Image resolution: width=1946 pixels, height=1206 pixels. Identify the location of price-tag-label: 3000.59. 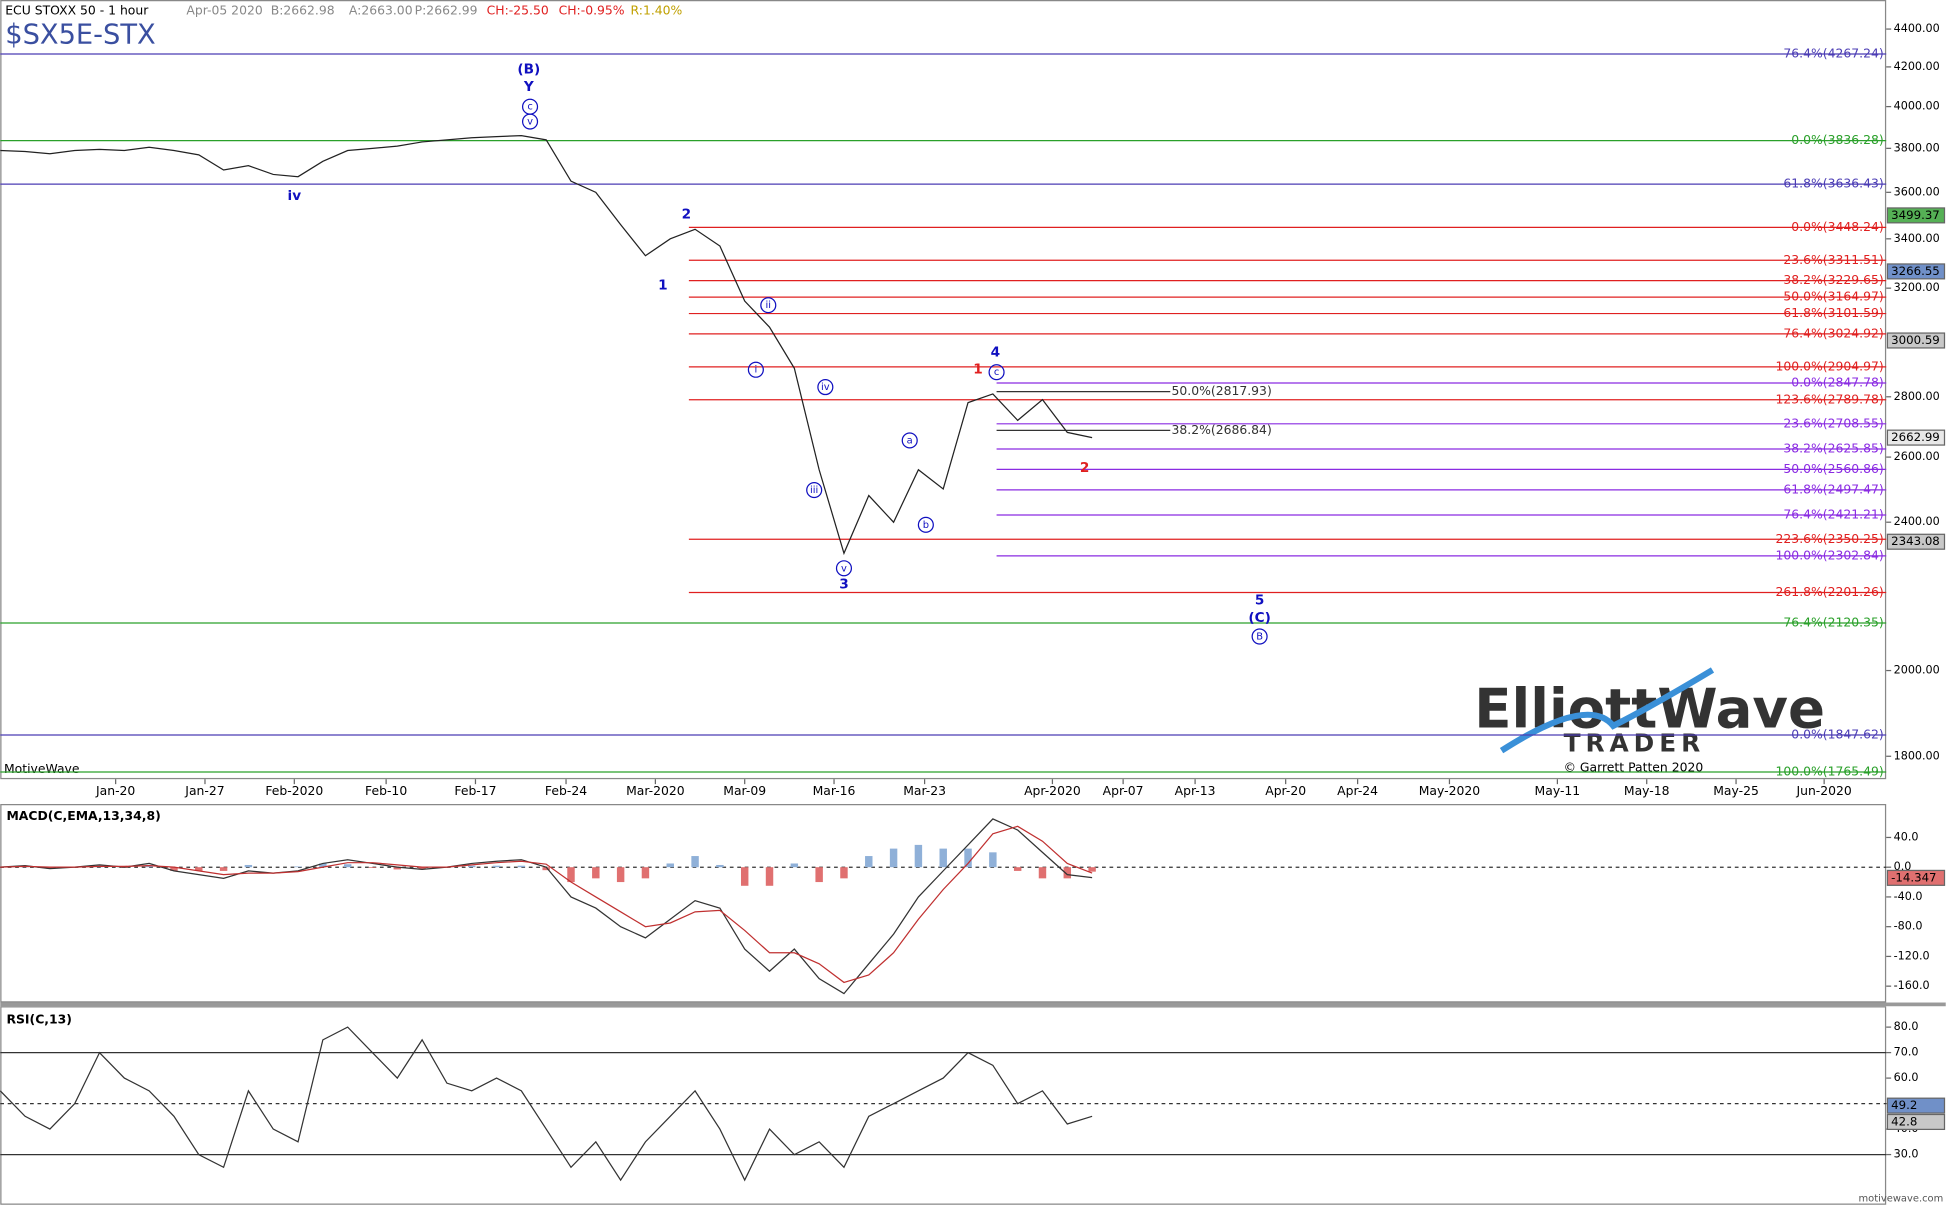
(1915, 340).